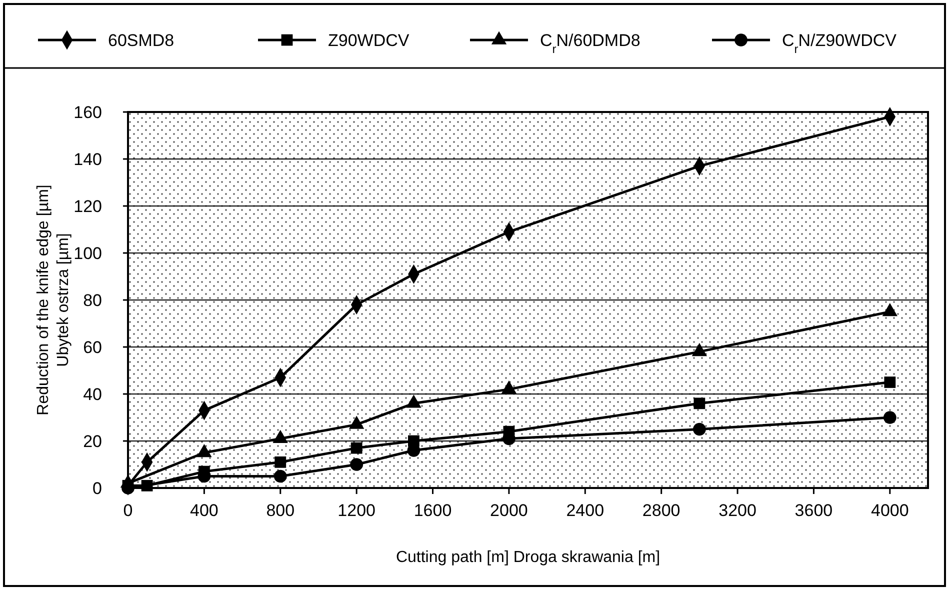  What do you see at coordinates (53, 300) in the screenshot?
I see `y-axis-title: Reduction of the knife edge [µm] Ubytek ostrza [µm]` at bounding box center [53, 300].